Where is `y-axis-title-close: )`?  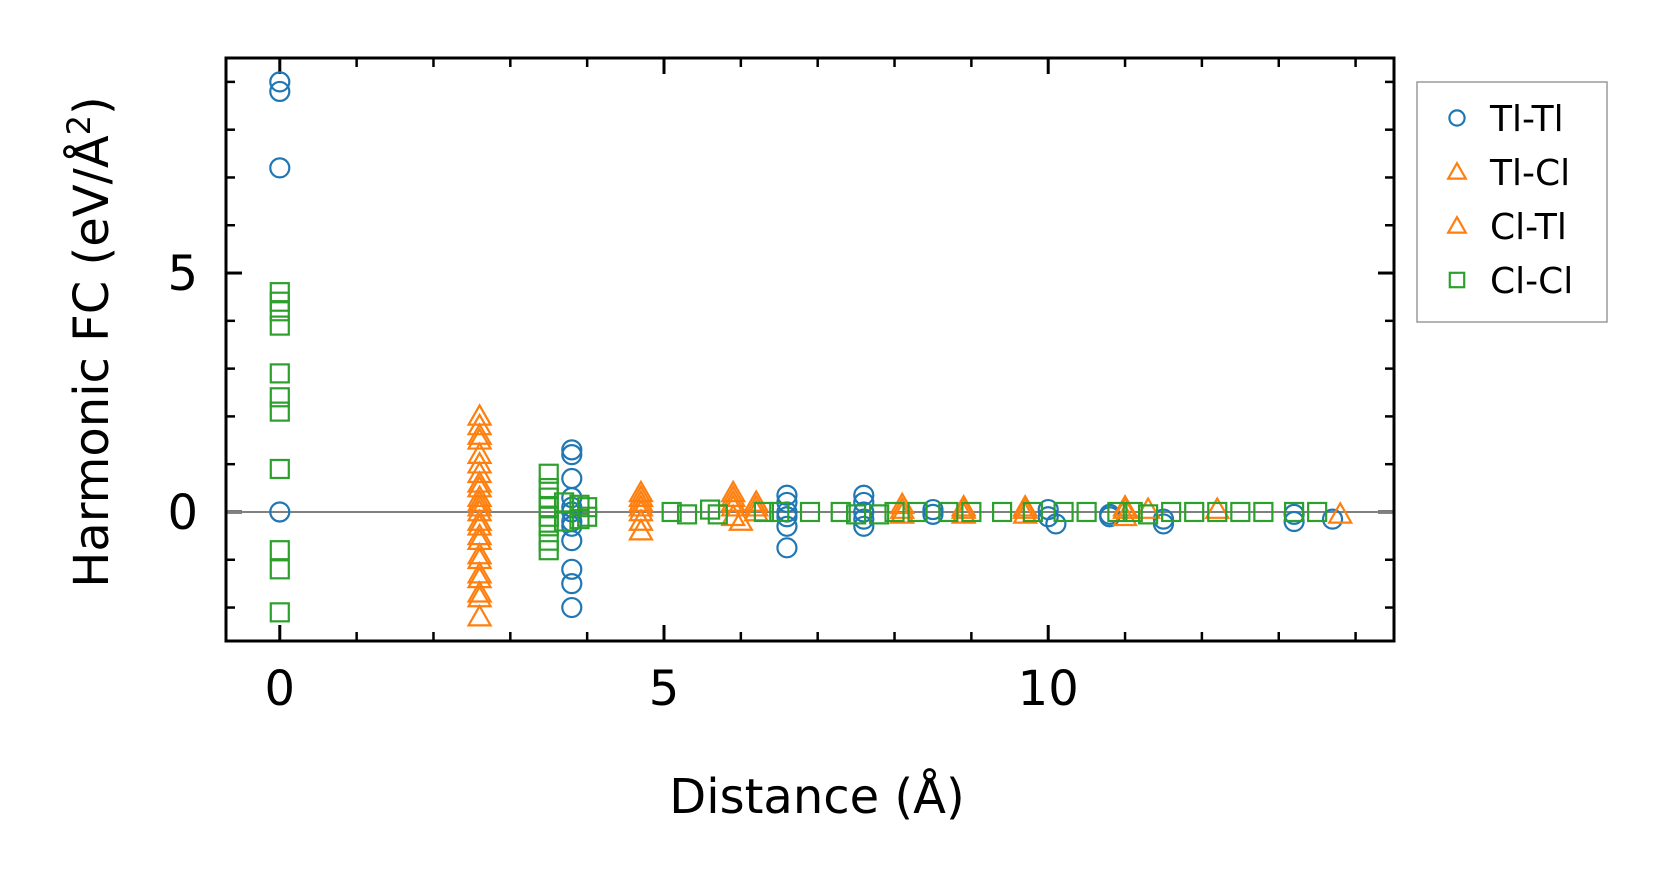 y-axis-title-close: ) is located at coordinates (92, 105).